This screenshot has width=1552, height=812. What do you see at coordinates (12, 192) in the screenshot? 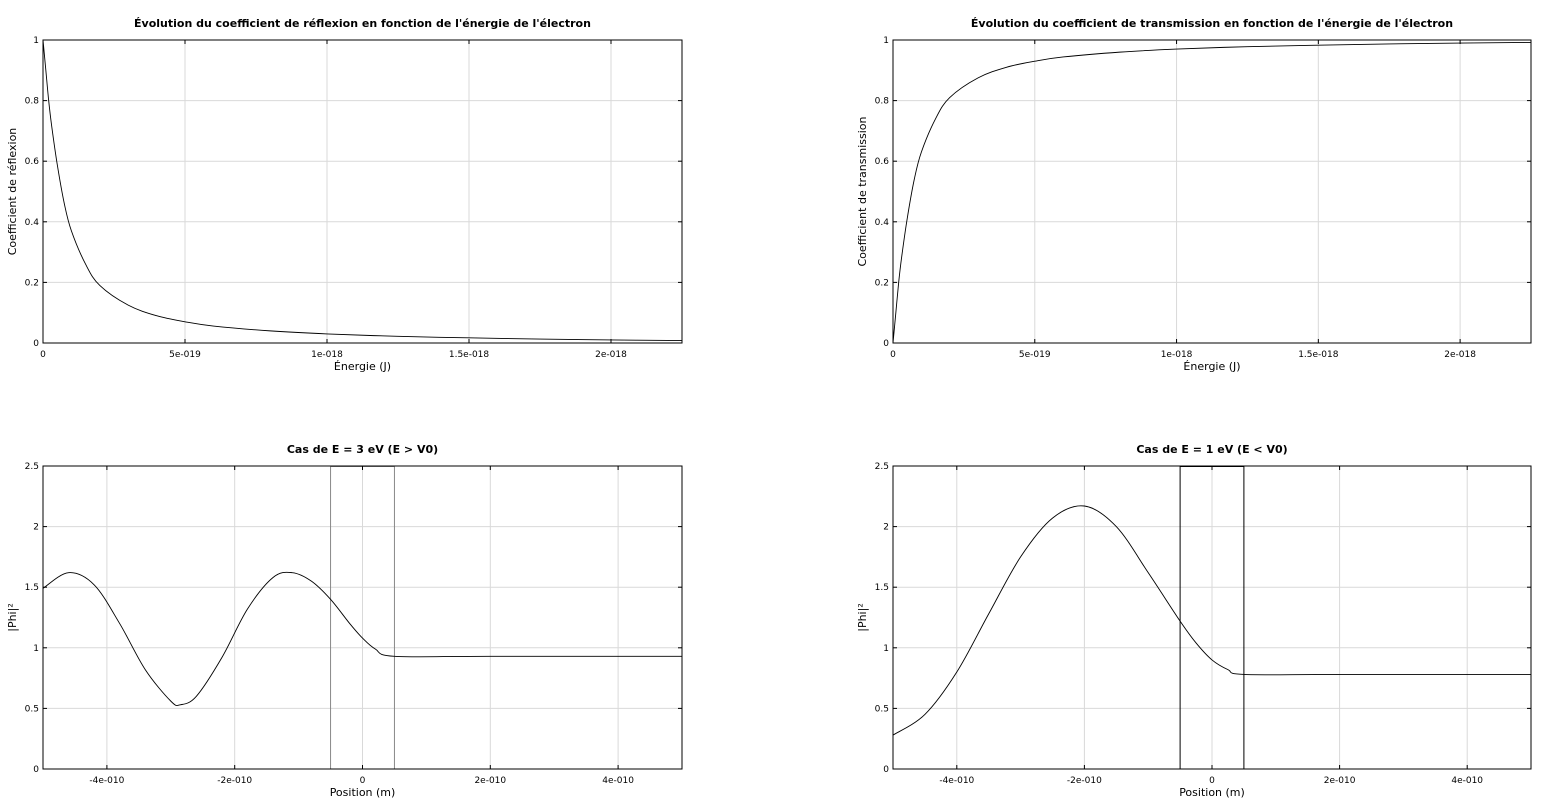
I see `y-axis-label: Coefficient de réflexion` at bounding box center [12, 192].